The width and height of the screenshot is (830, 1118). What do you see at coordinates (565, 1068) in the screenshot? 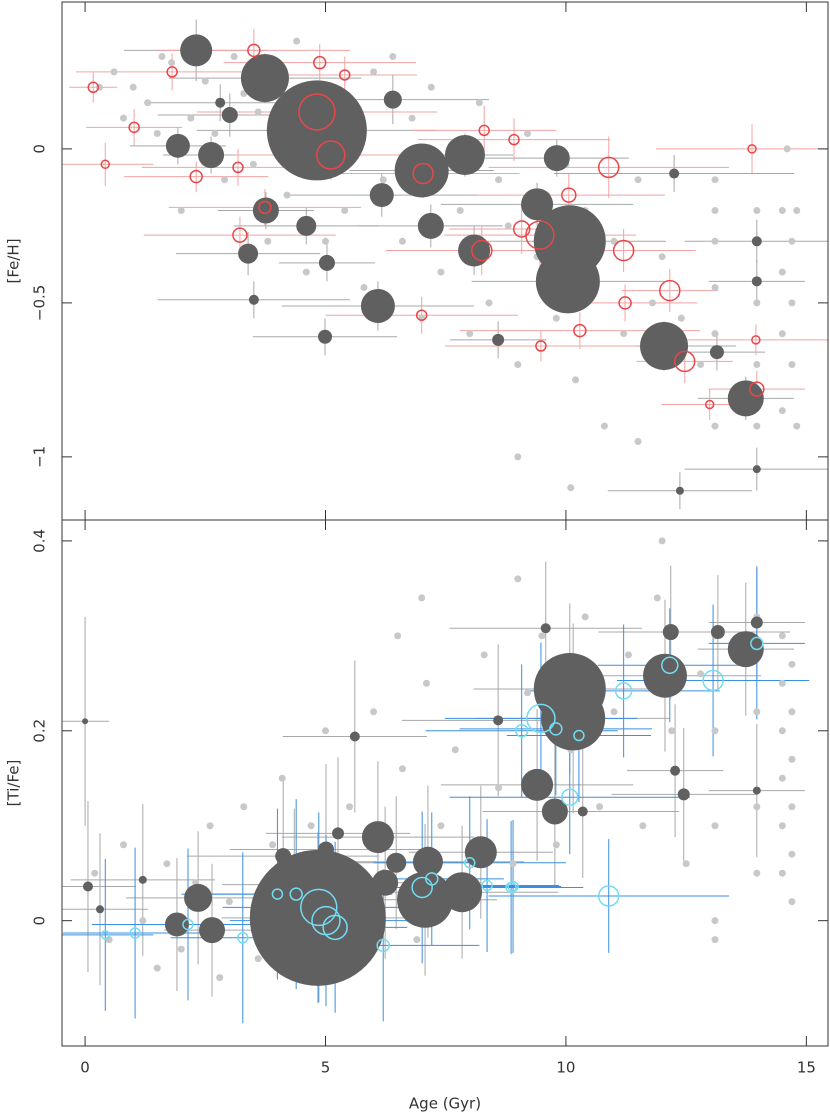
I see `x-tick-label: 10` at bounding box center [565, 1068].